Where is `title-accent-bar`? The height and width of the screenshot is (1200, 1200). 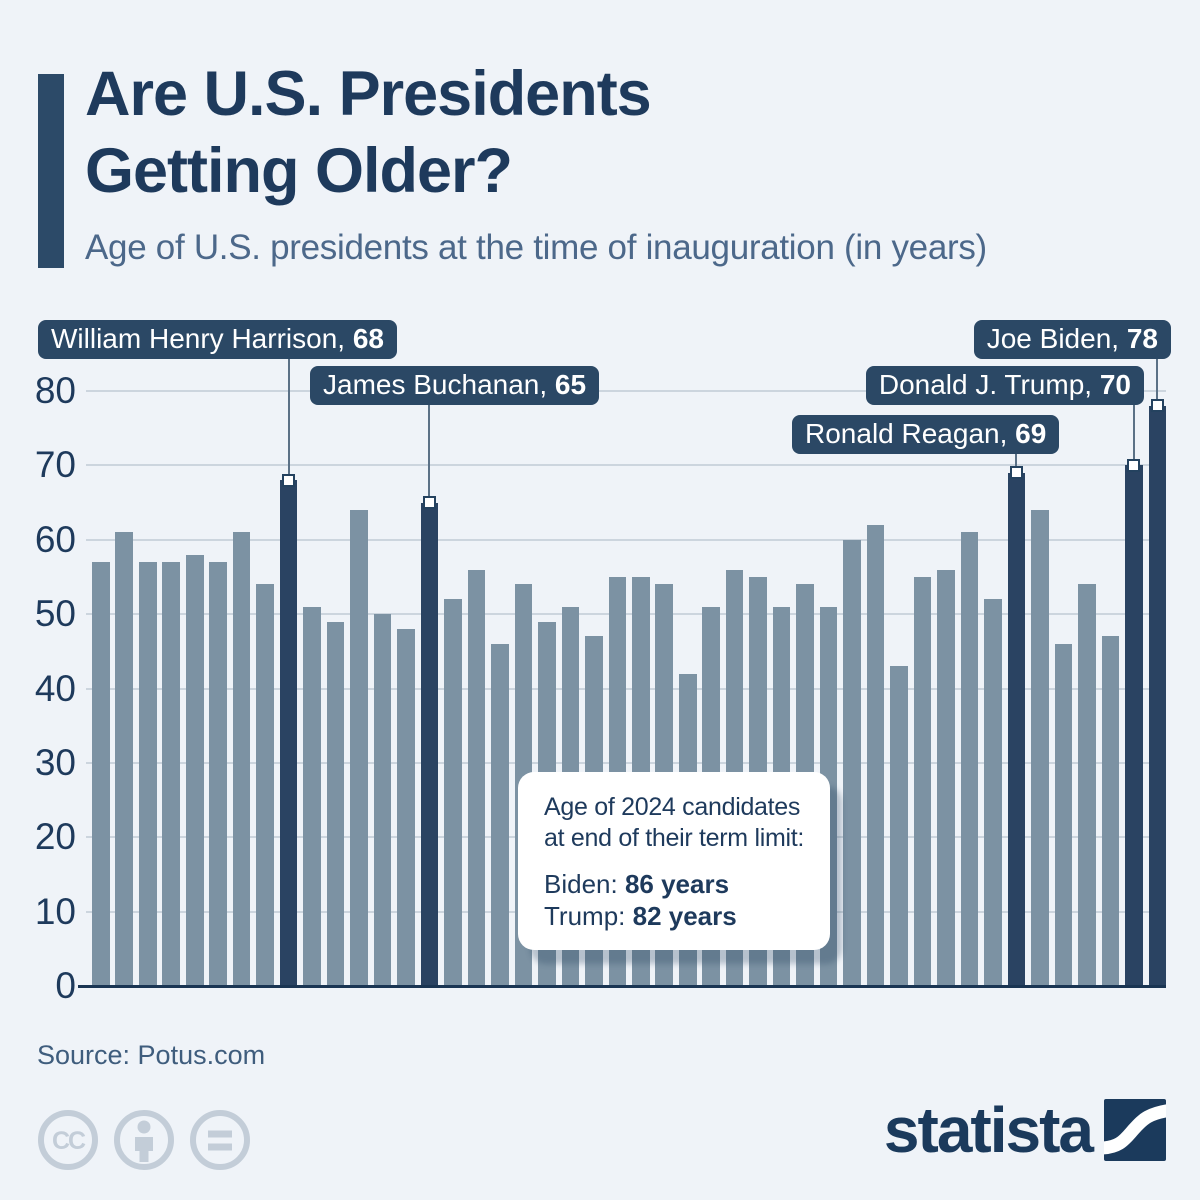 title-accent-bar is located at coordinates (51, 171).